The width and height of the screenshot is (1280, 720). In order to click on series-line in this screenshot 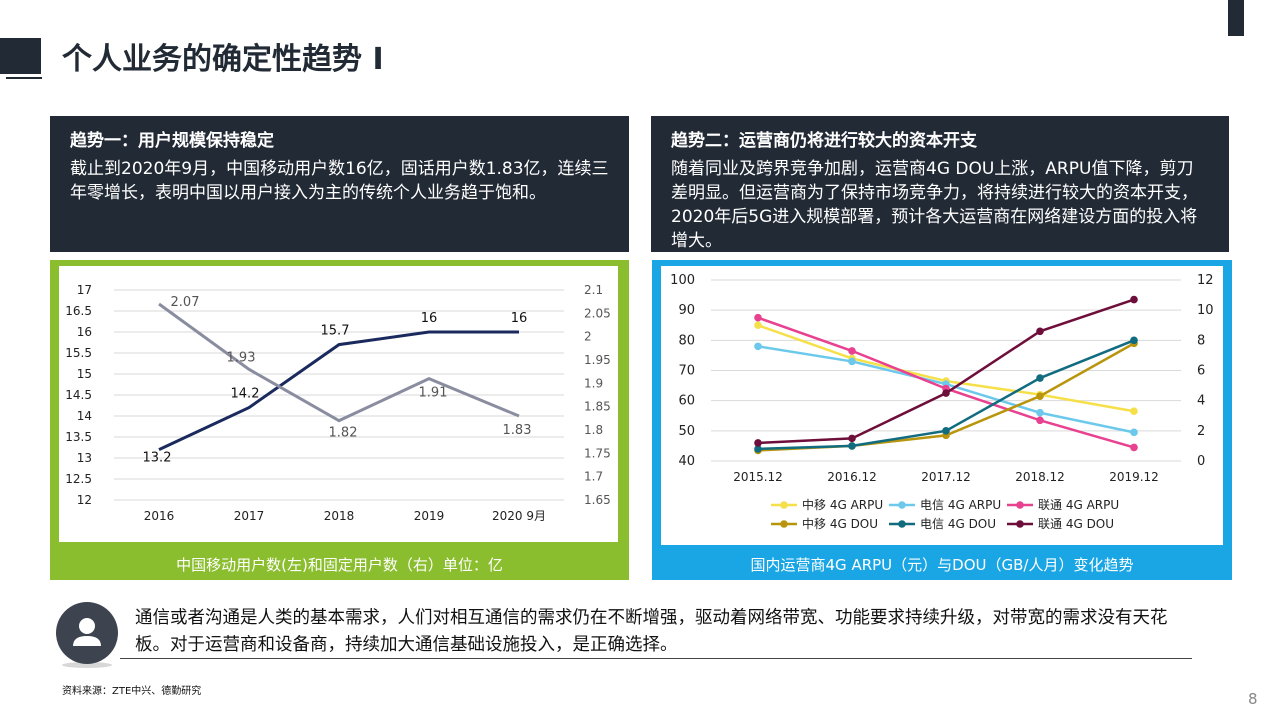, I will do `click(339, 362)`.